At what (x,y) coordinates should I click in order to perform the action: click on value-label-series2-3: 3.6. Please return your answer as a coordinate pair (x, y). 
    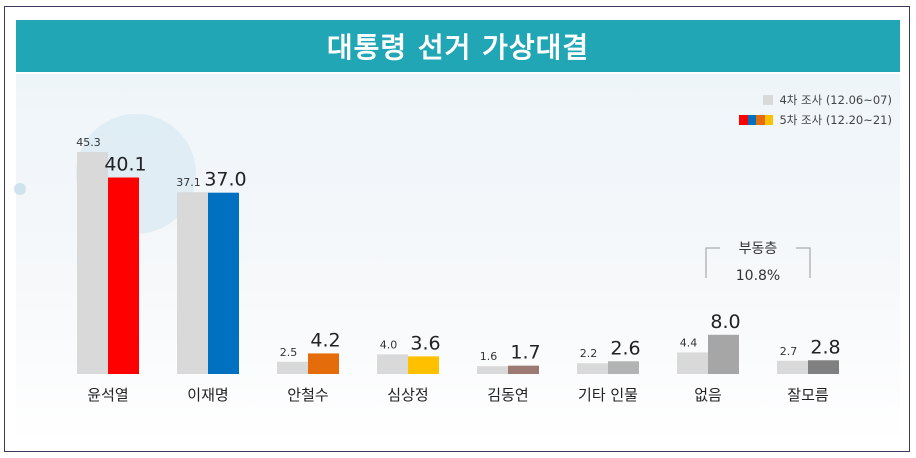
    Looking at the image, I should click on (425, 343).